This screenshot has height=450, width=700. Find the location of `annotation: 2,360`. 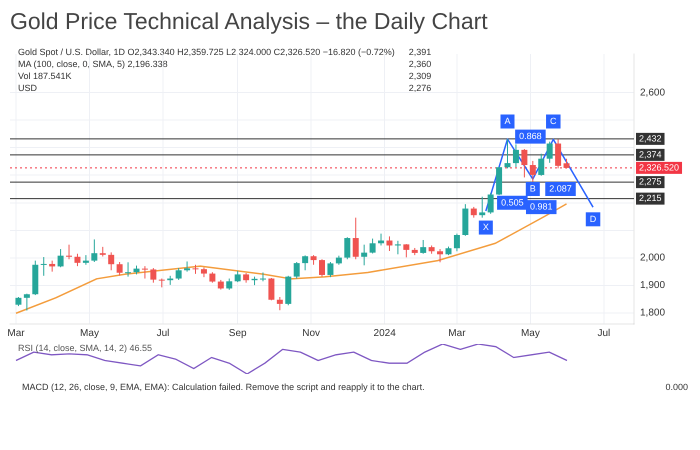

annotation: 2,360 is located at coordinates (420, 64).